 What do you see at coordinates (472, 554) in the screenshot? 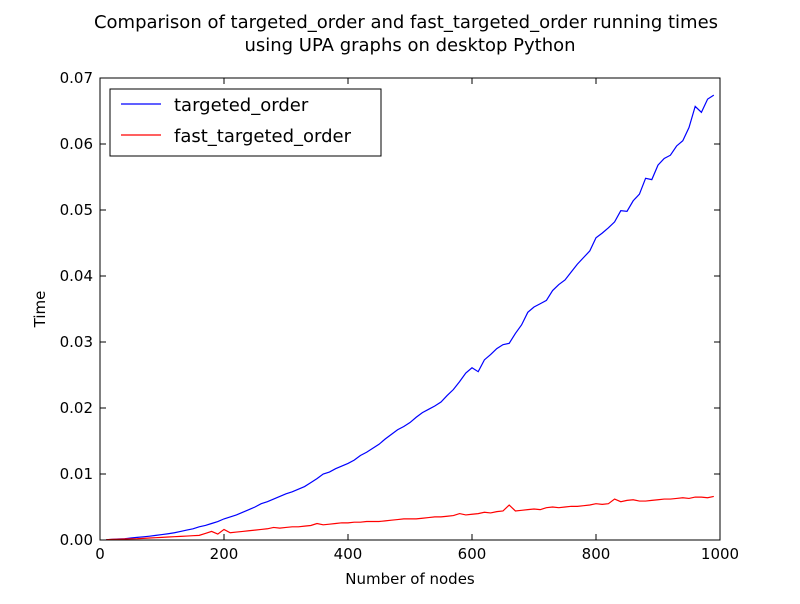
I see `x-tick-label: 600` at bounding box center [472, 554].